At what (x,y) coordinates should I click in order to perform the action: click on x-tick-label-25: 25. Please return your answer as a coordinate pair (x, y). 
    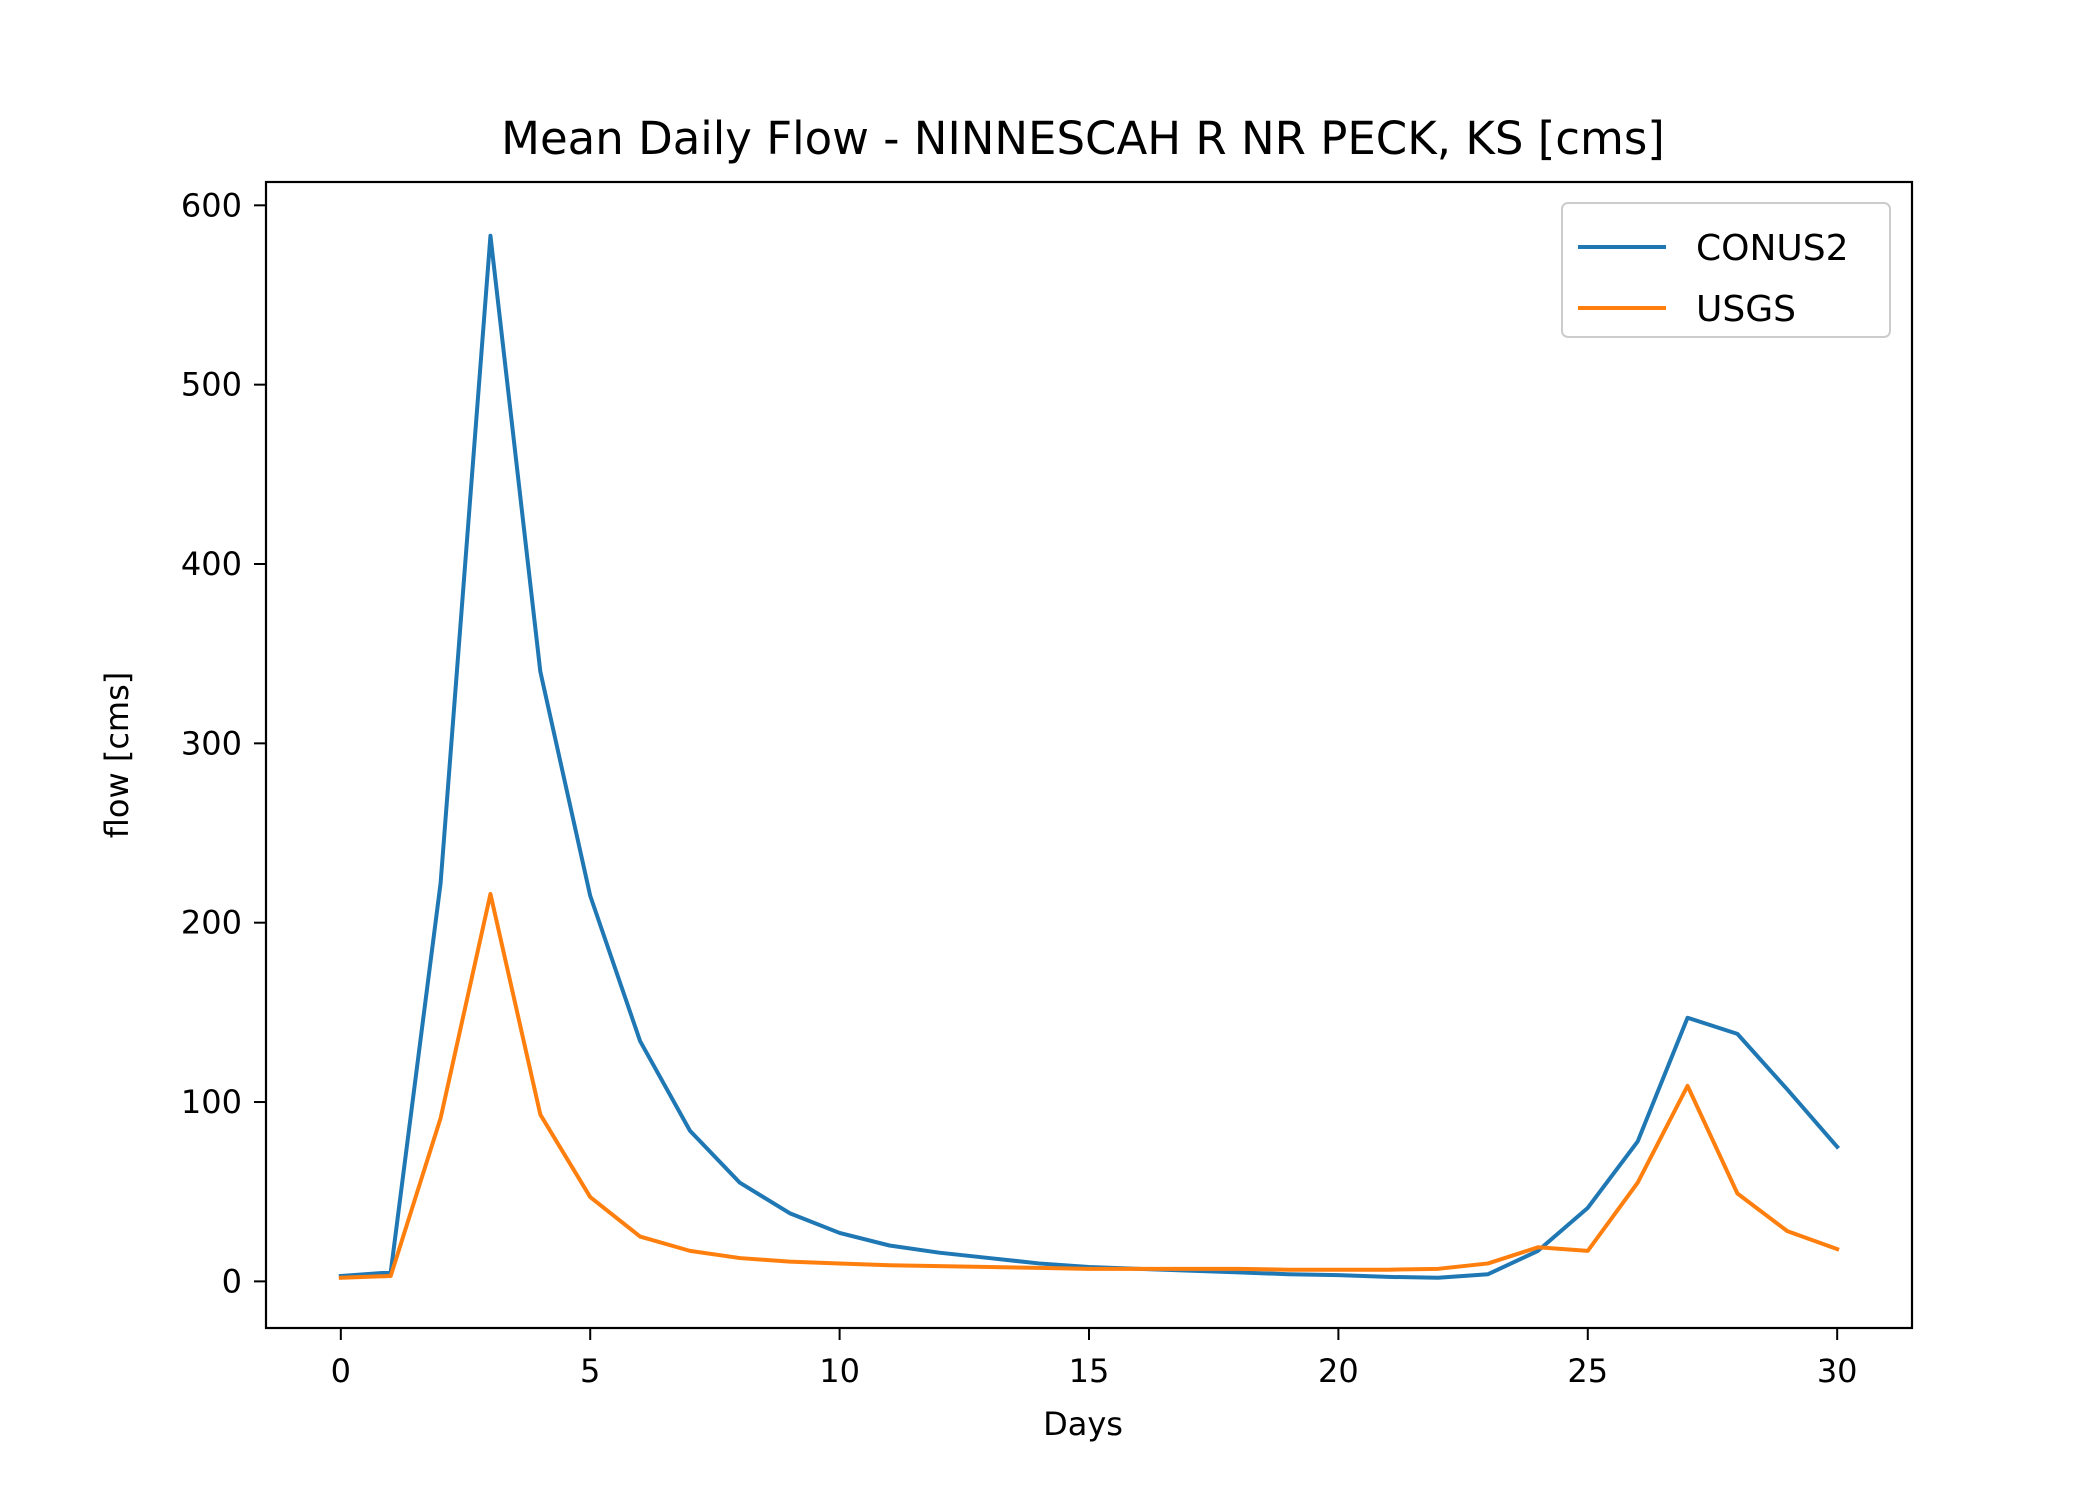
    Looking at the image, I should click on (1587, 1371).